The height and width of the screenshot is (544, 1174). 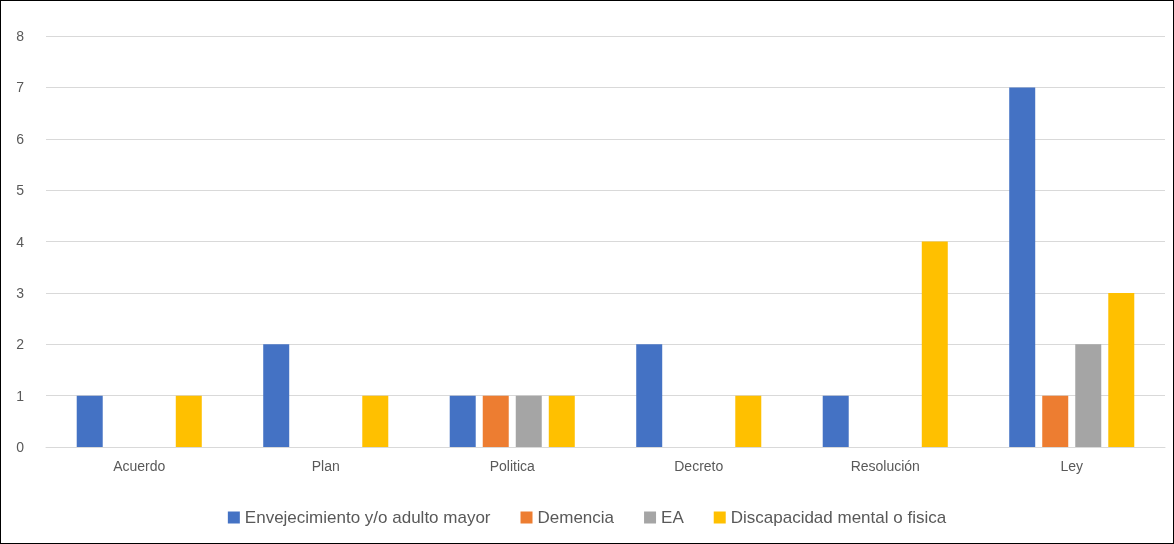 I want to click on x-tick-label: Decreto, so click(x=699, y=466).